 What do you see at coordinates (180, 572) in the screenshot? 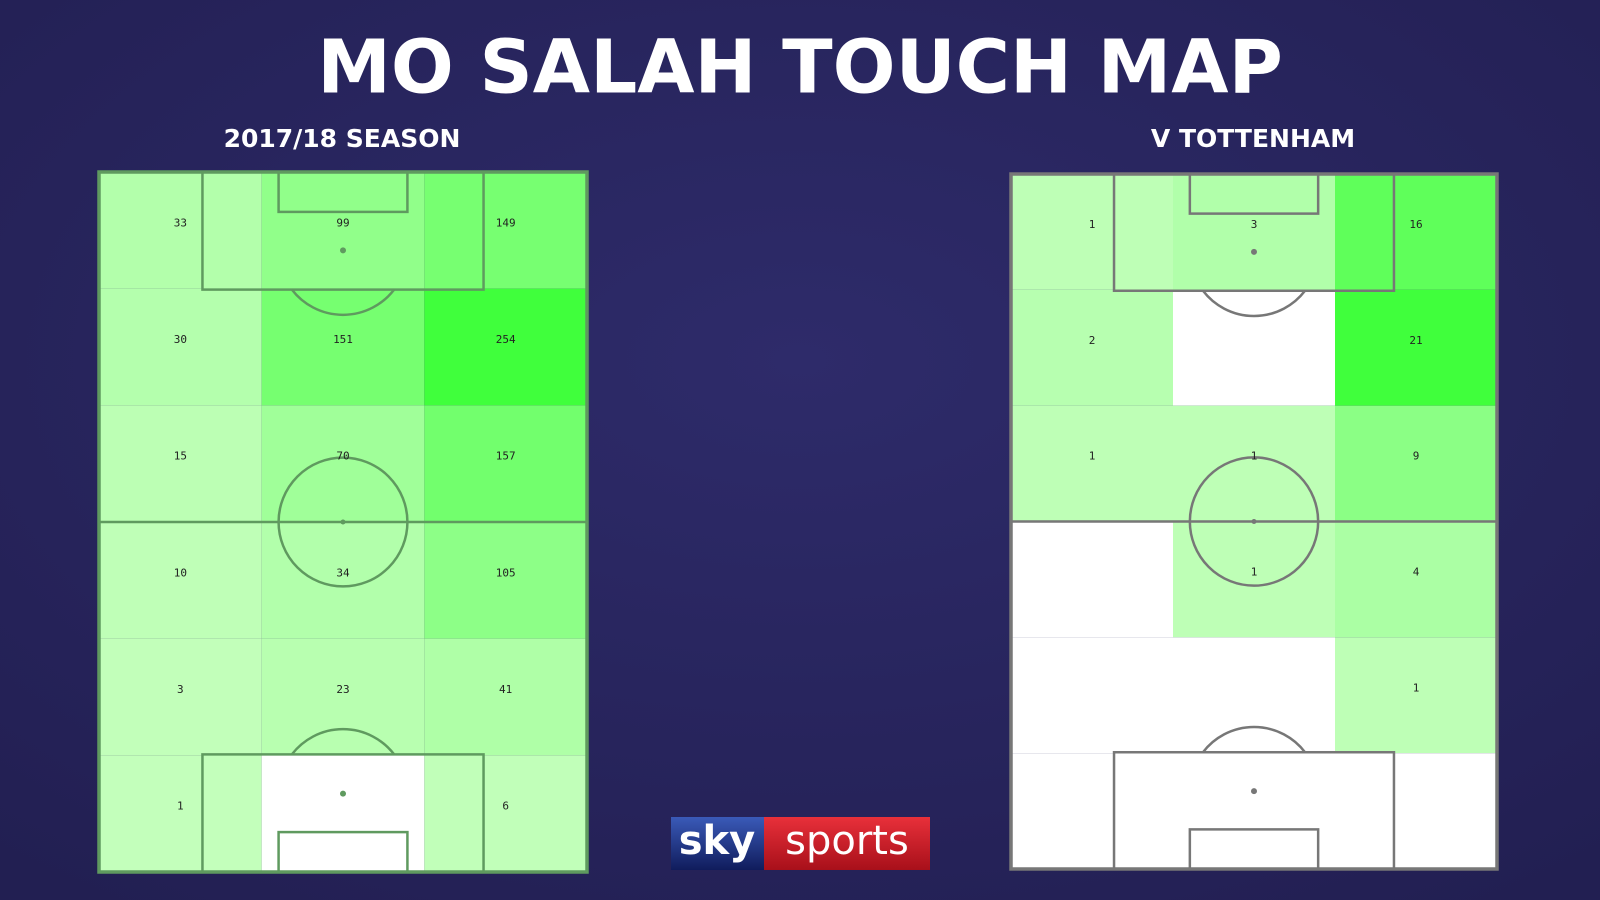
I see `cell-value: 10` at bounding box center [180, 572].